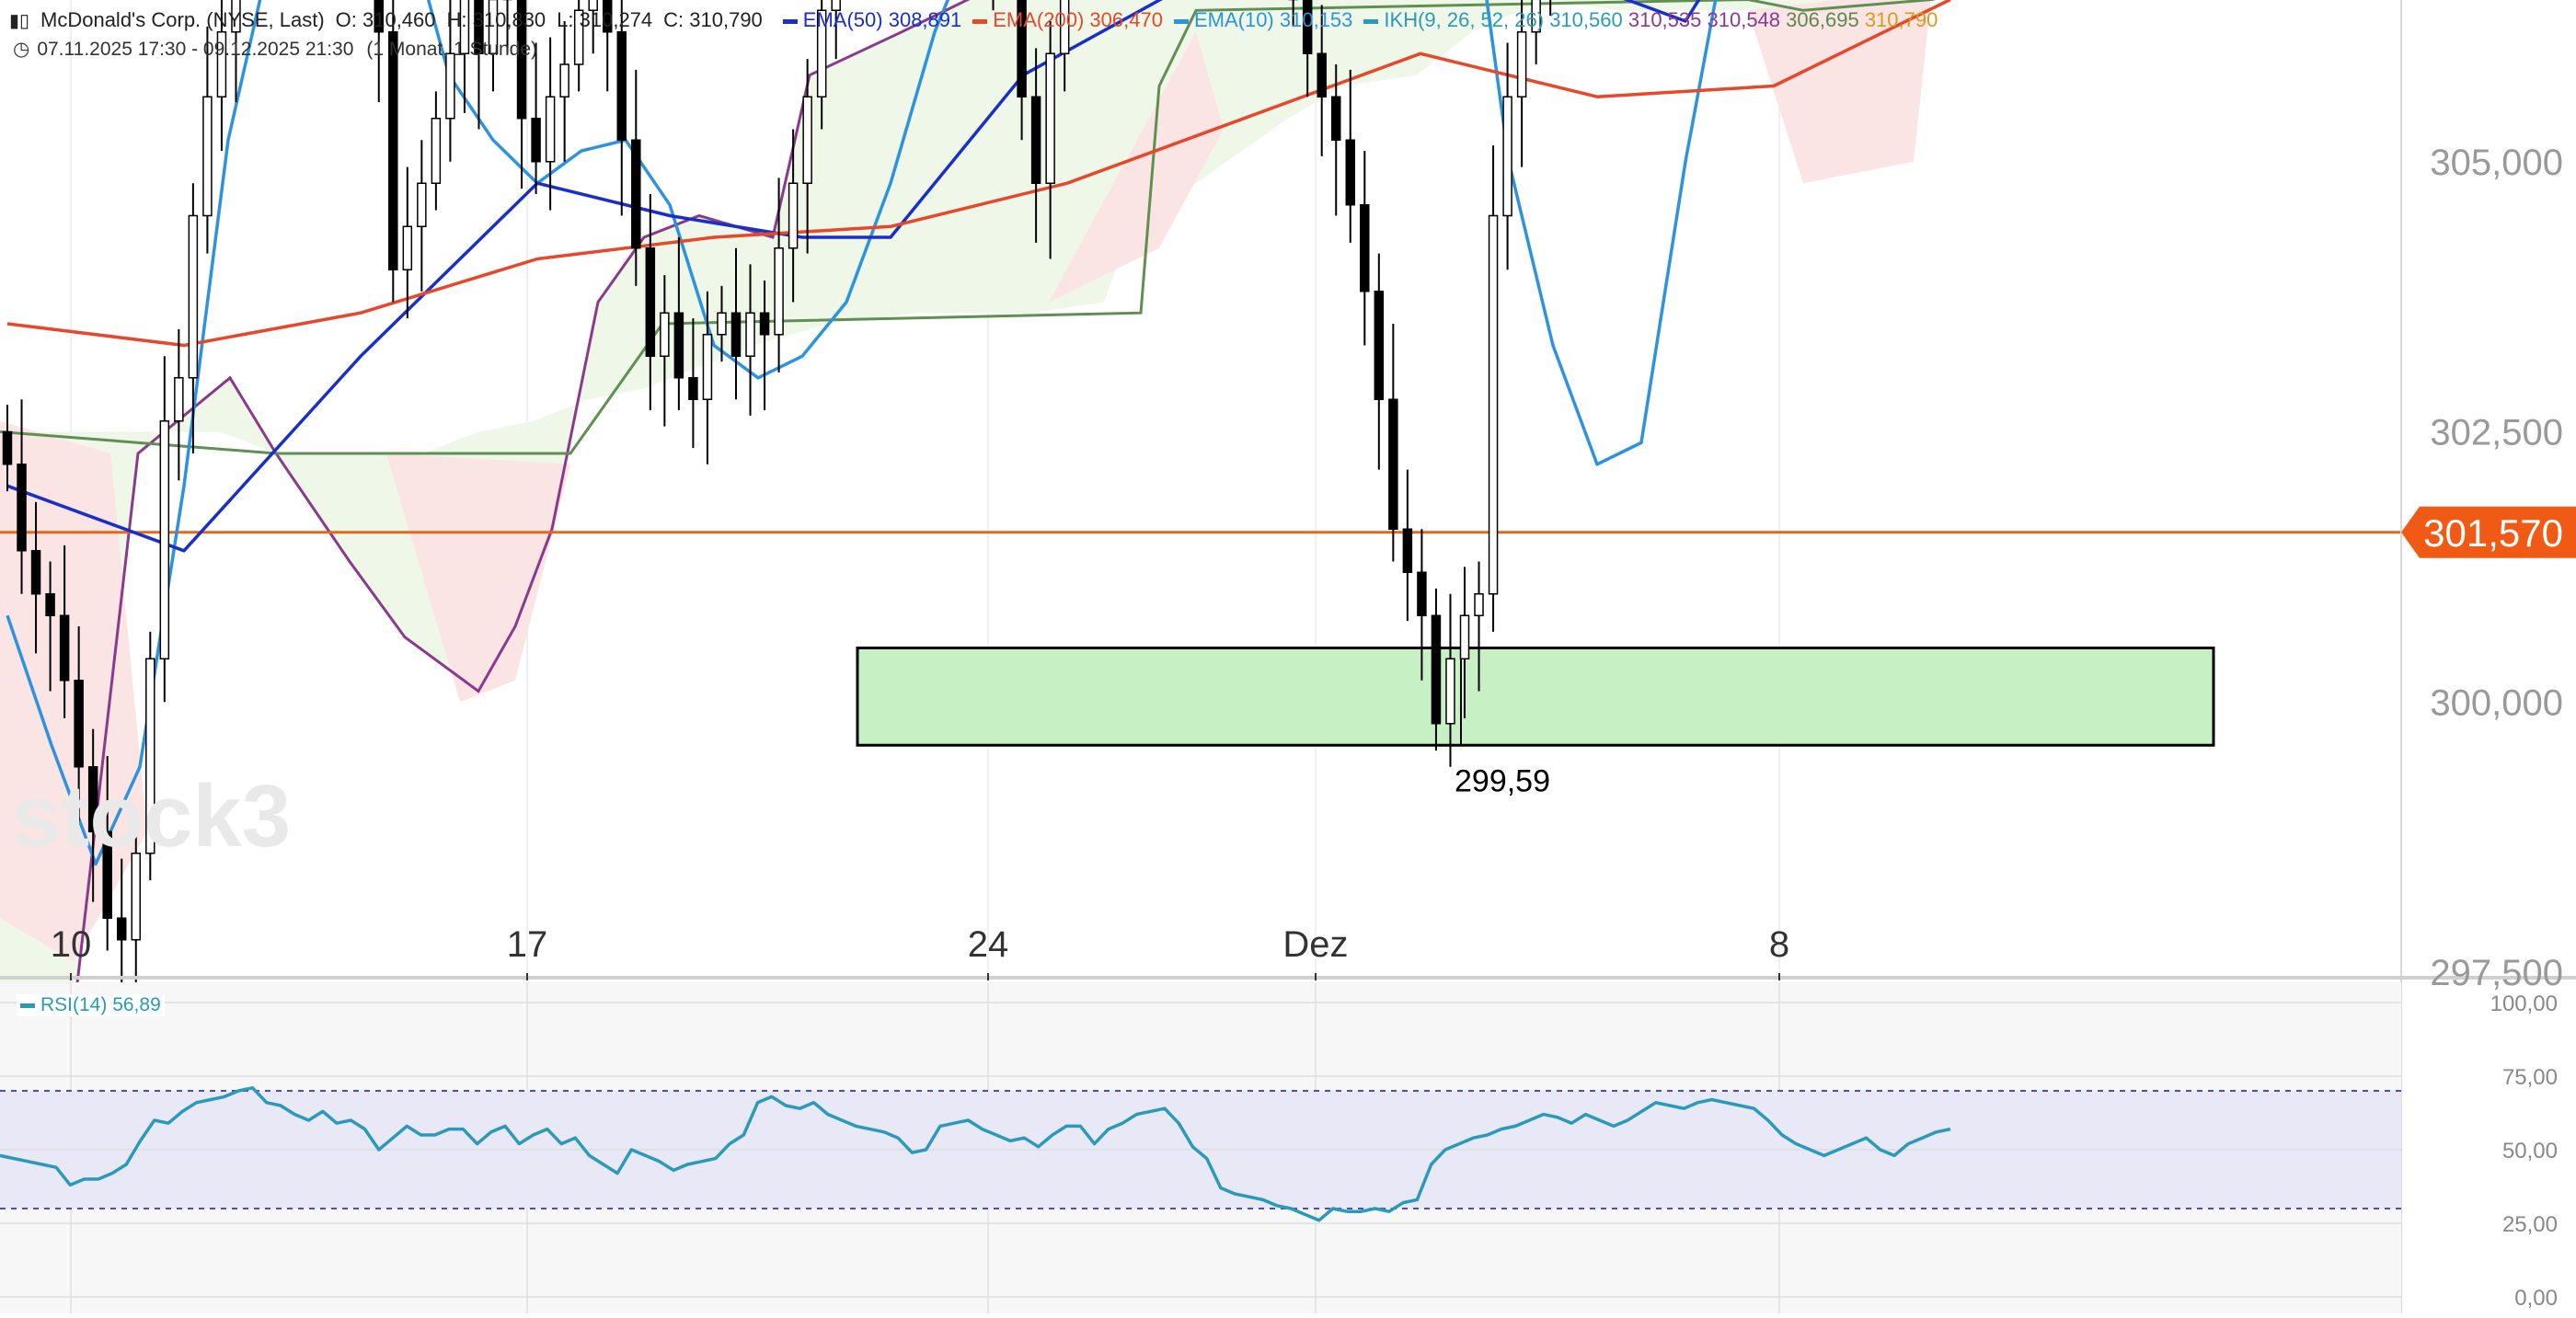 Image resolution: width=2576 pixels, height=1318 pixels. What do you see at coordinates (385, 19) in the screenshot?
I see `ohlc-open: O: 310,460` at bounding box center [385, 19].